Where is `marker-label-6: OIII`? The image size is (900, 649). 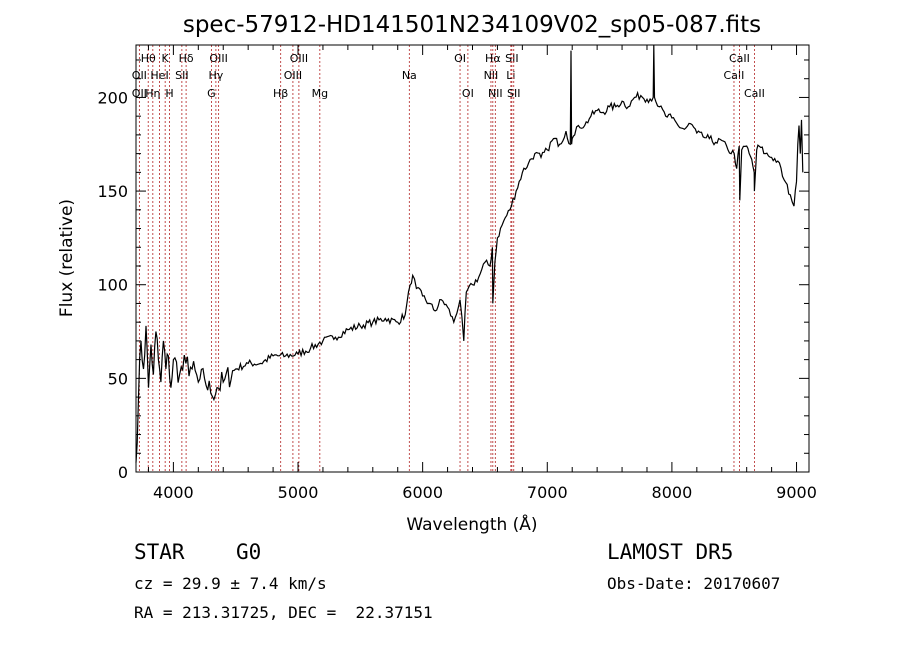 marker-label-6: OIII is located at coordinates (218, 58).